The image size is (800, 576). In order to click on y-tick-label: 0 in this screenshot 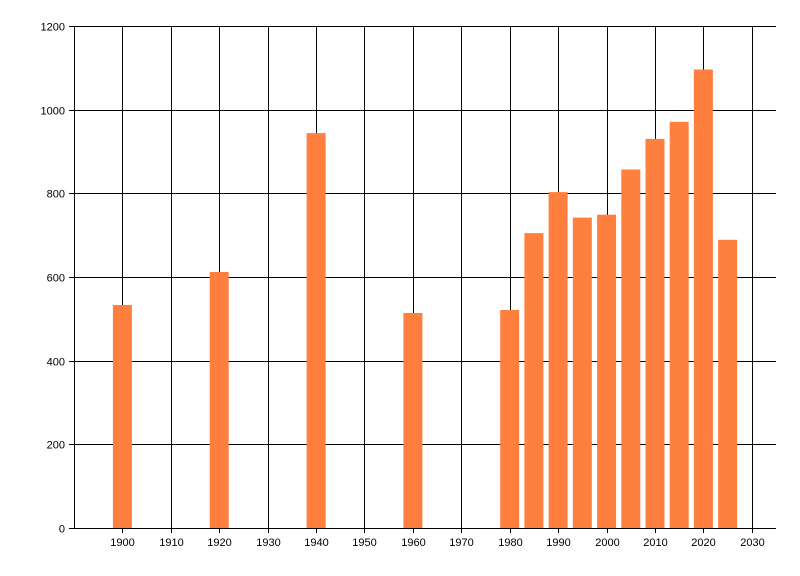, I will do `click(62, 530)`.